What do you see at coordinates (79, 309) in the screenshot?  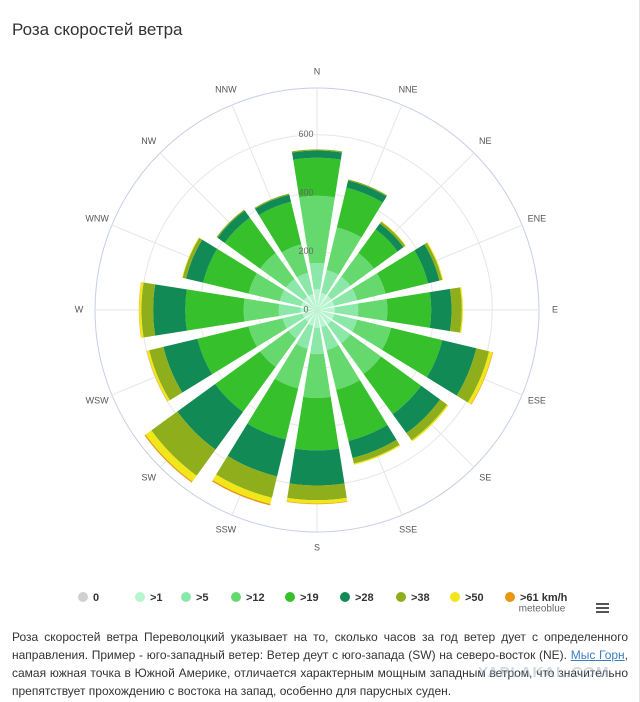 I see `direction-label: W` at bounding box center [79, 309].